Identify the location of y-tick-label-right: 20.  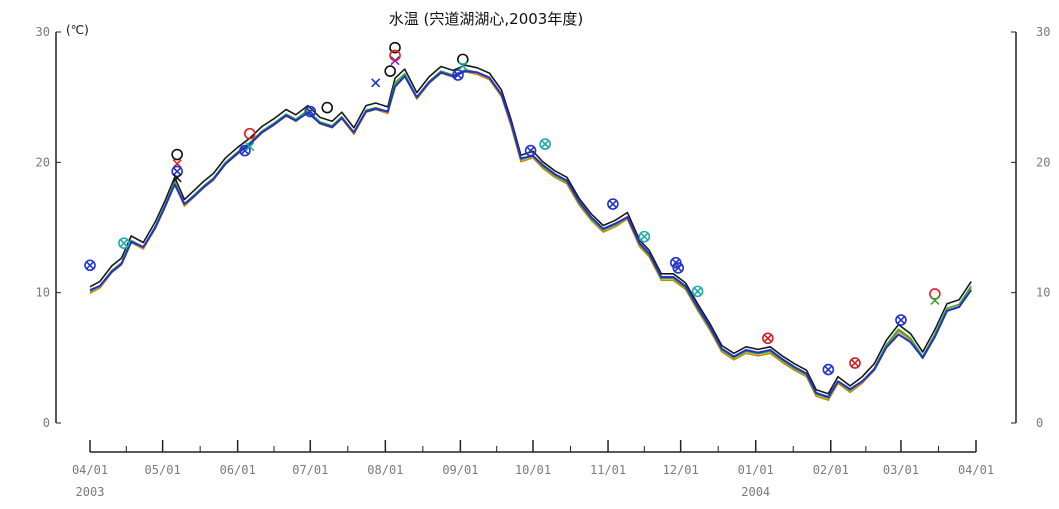
(1043, 162).